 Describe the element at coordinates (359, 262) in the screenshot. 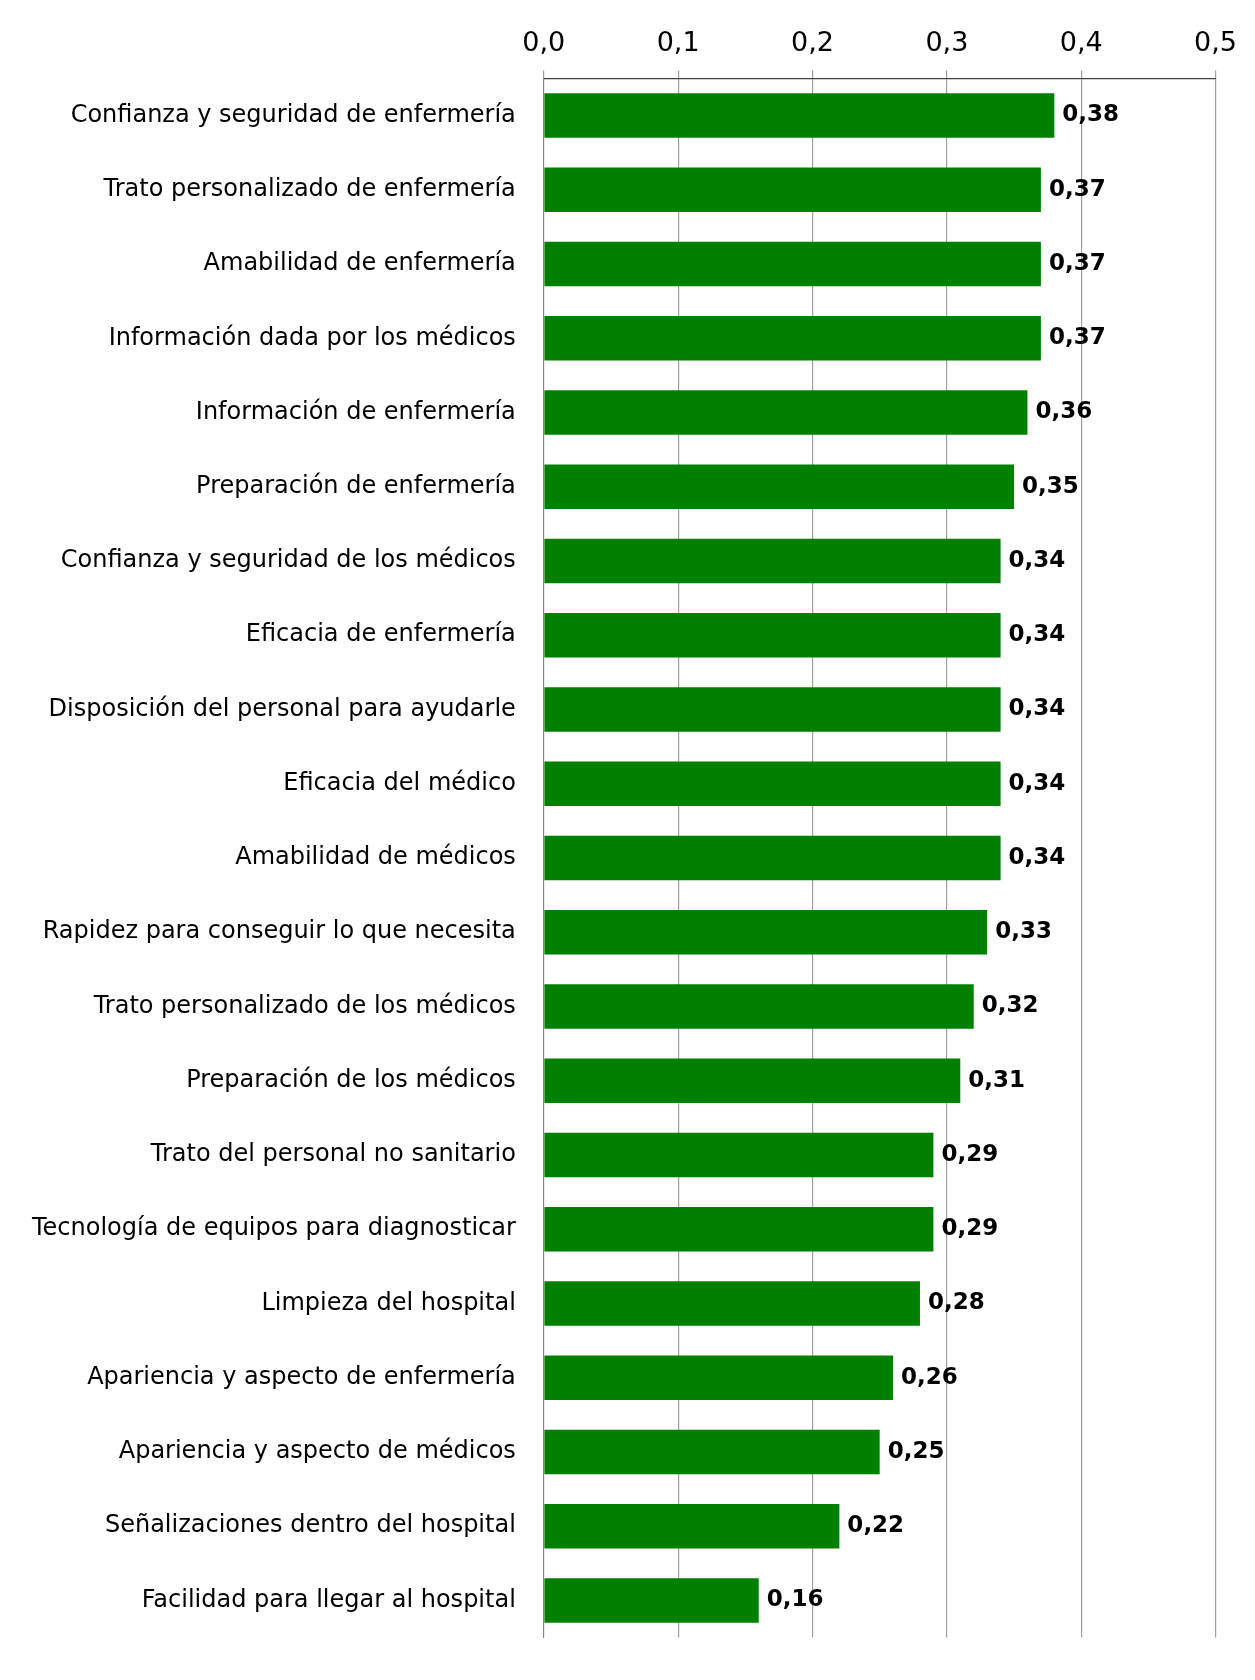

I see `y-tick-label: Amabilidad de enfermería` at that location.